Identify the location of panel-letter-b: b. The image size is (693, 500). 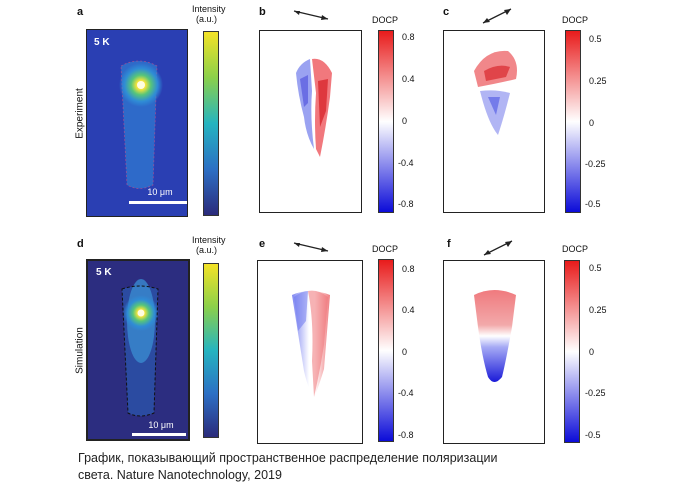
(262, 12).